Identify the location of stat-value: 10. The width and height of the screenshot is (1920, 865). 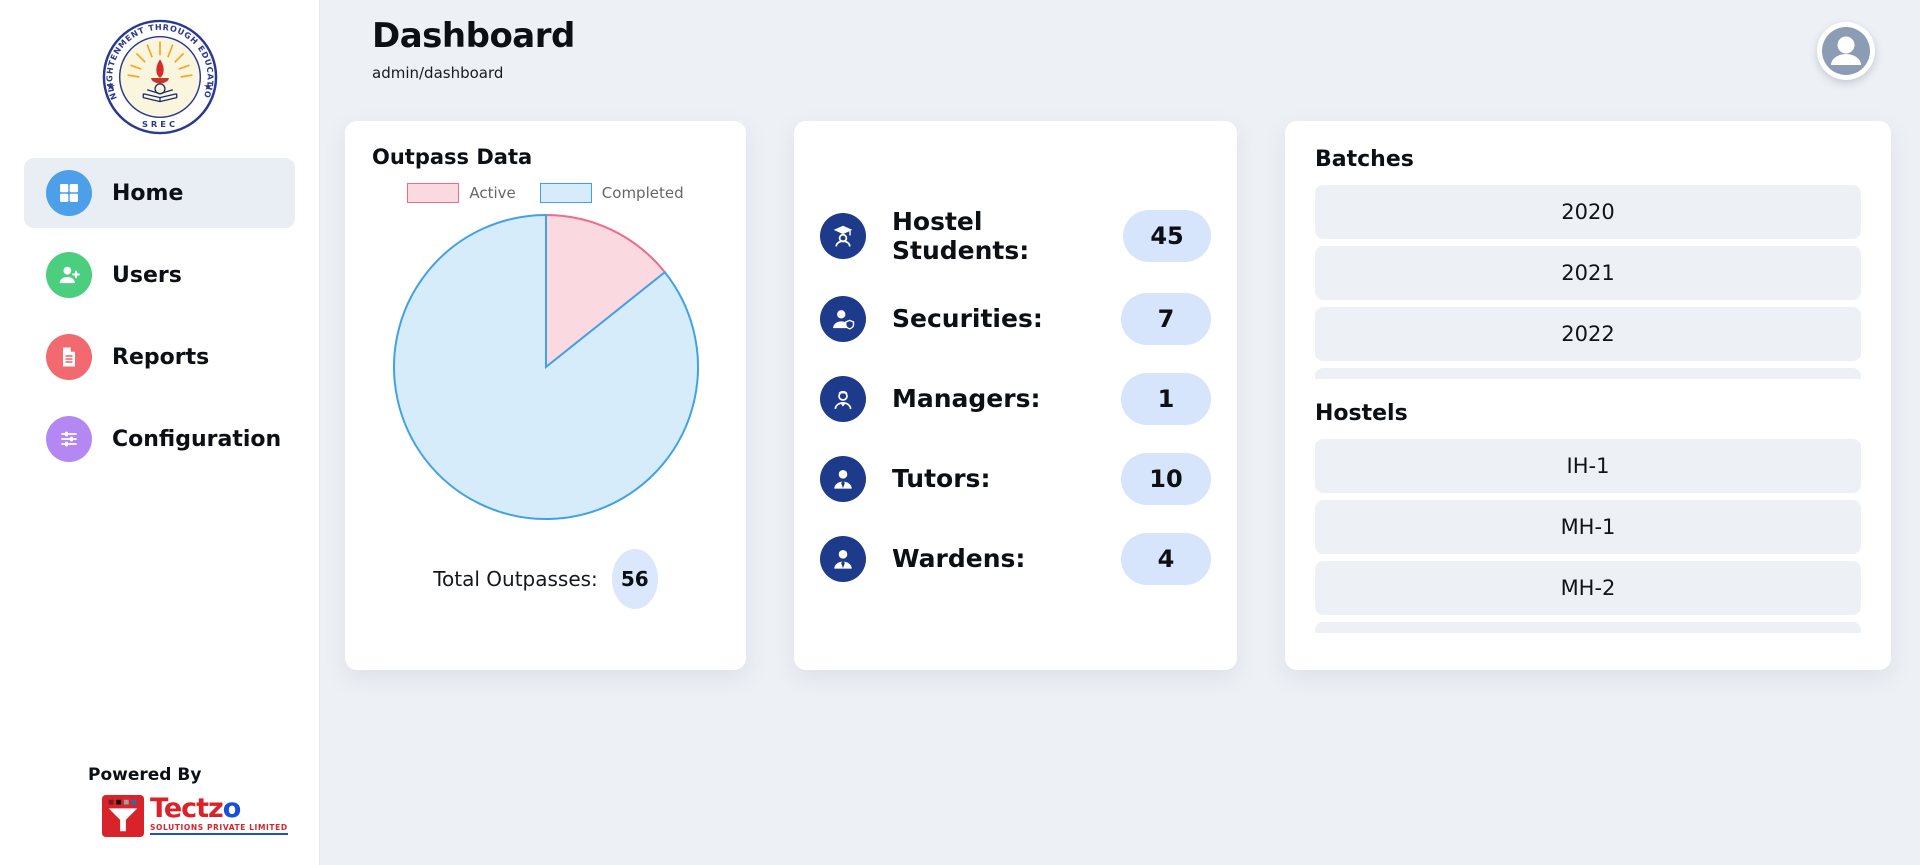
(1166, 478).